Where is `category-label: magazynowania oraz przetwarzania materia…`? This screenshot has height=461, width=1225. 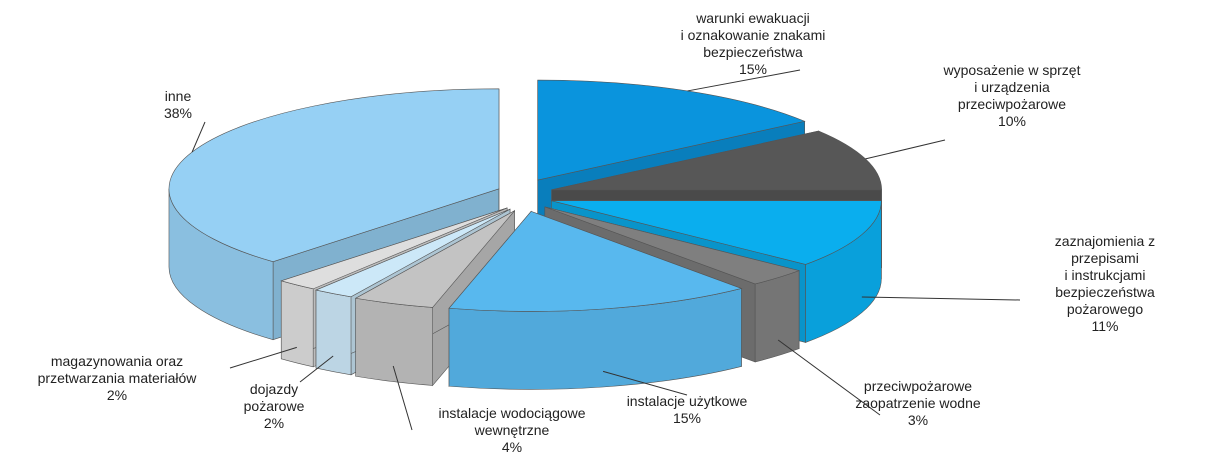 category-label: magazynowania oraz przetwarzania materia… is located at coordinates (117, 369).